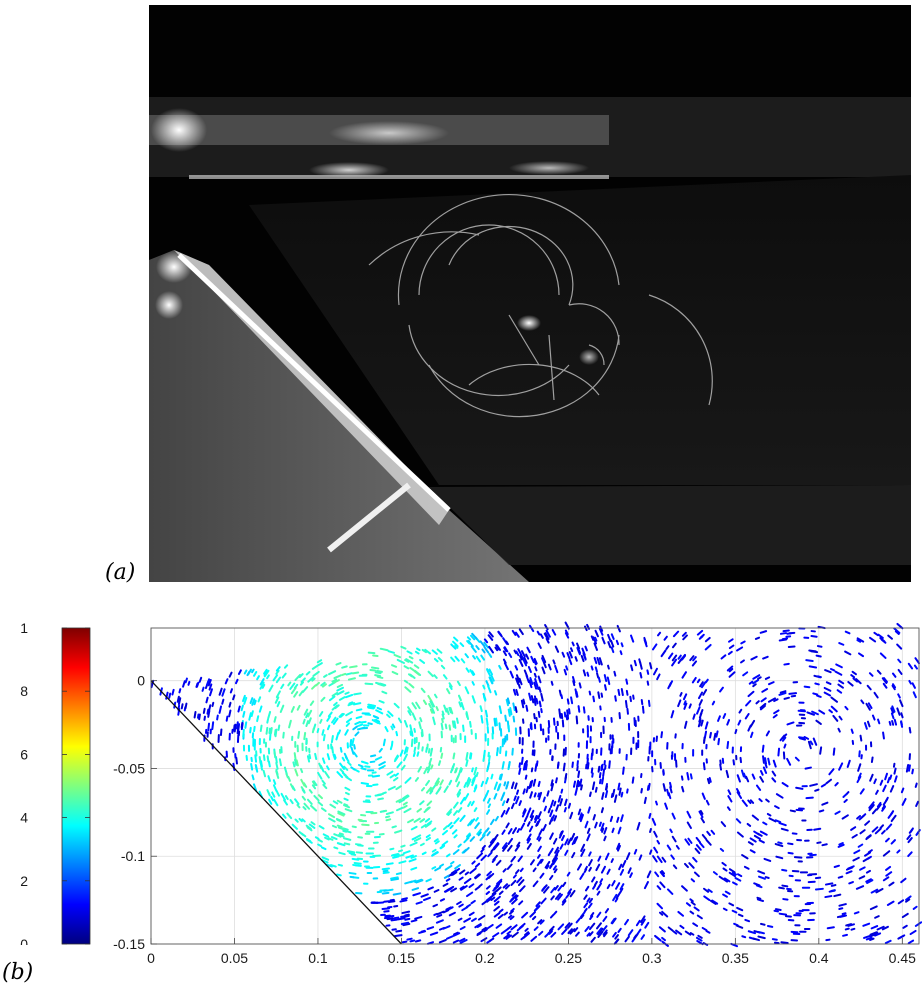 This screenshot has width=922, height=998. What do you see at coordinates (18, 972) in the screenshot?
I see `panel-b-label: (b)` at bounding box center [18, 972].